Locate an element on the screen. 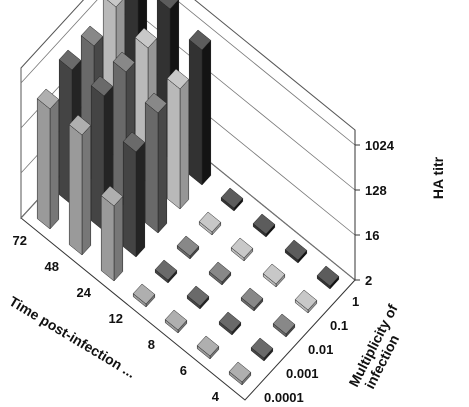 The height and width of the screenshot is (407, 469). time-tick-label: 6 is located at coordinates (183, 370).